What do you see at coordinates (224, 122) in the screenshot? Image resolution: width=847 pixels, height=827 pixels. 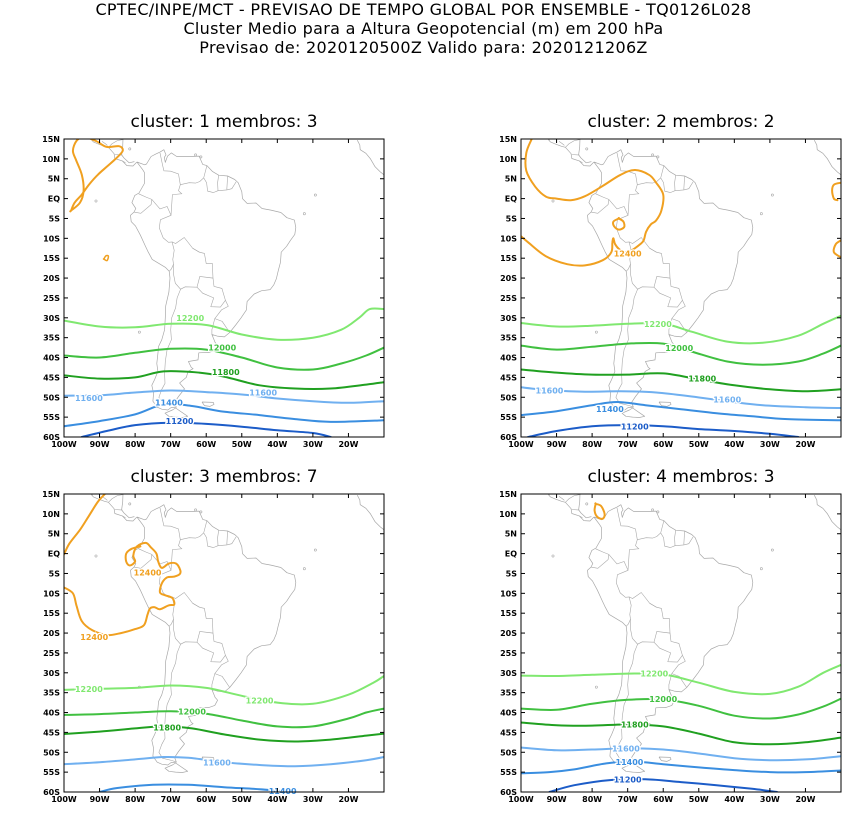 I see `cluster-1-title: cluster: 1 membros: 3` at bounding box center [224, 122].